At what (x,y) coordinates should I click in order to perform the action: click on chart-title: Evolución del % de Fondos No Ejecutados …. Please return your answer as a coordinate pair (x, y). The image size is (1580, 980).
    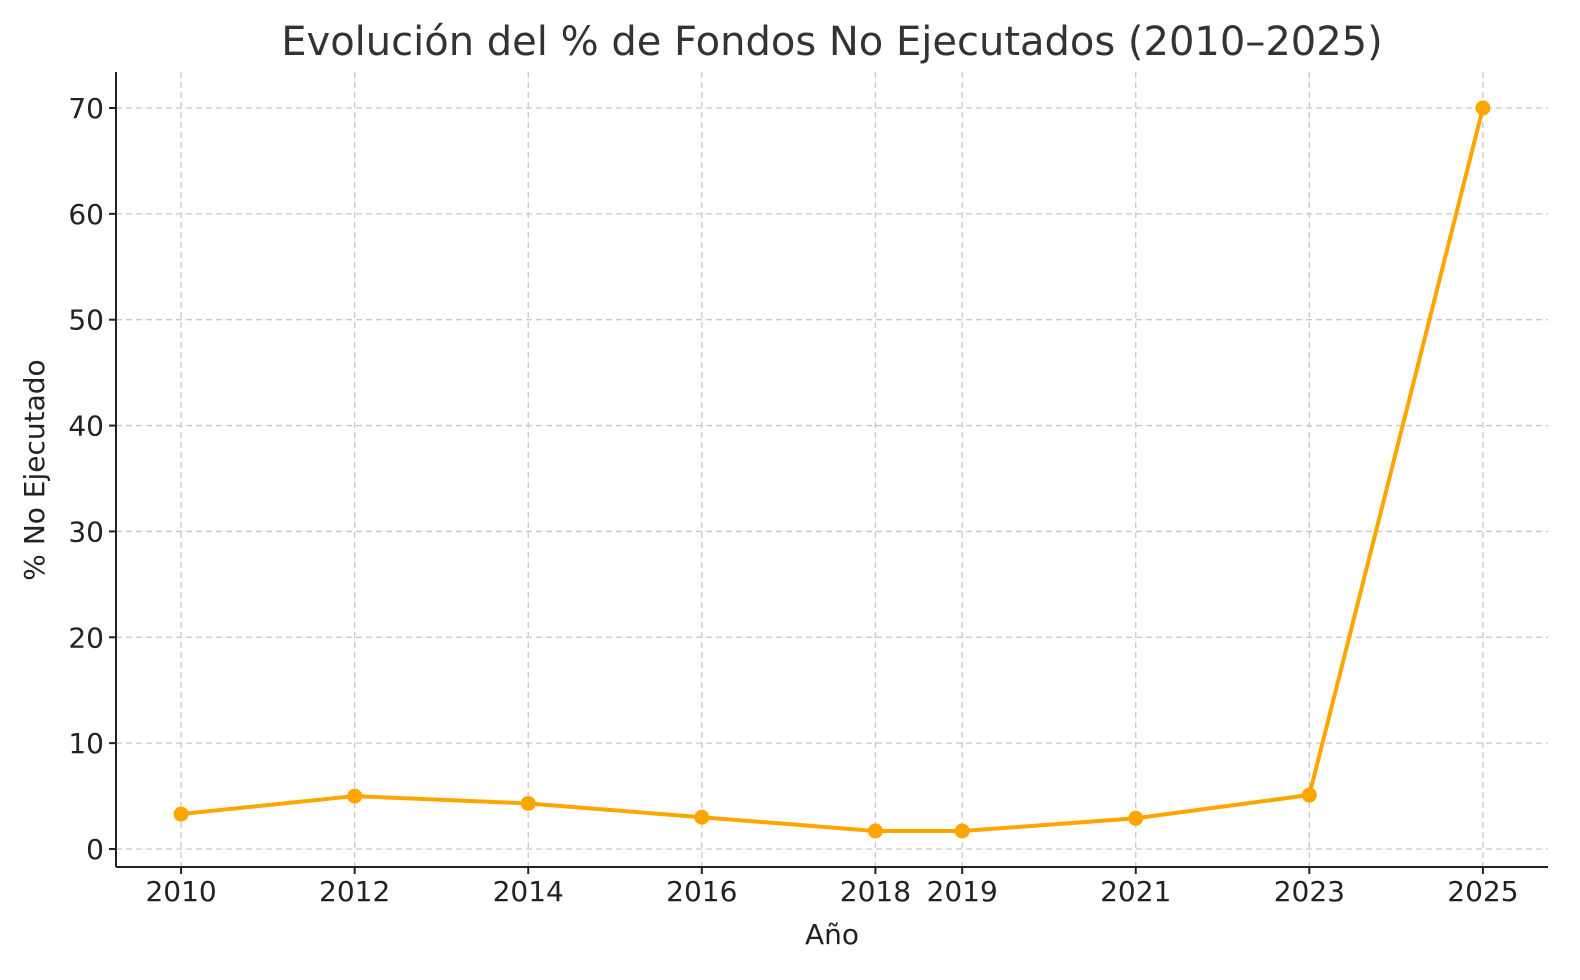
    Looking at the image, I should click on (831, 42).